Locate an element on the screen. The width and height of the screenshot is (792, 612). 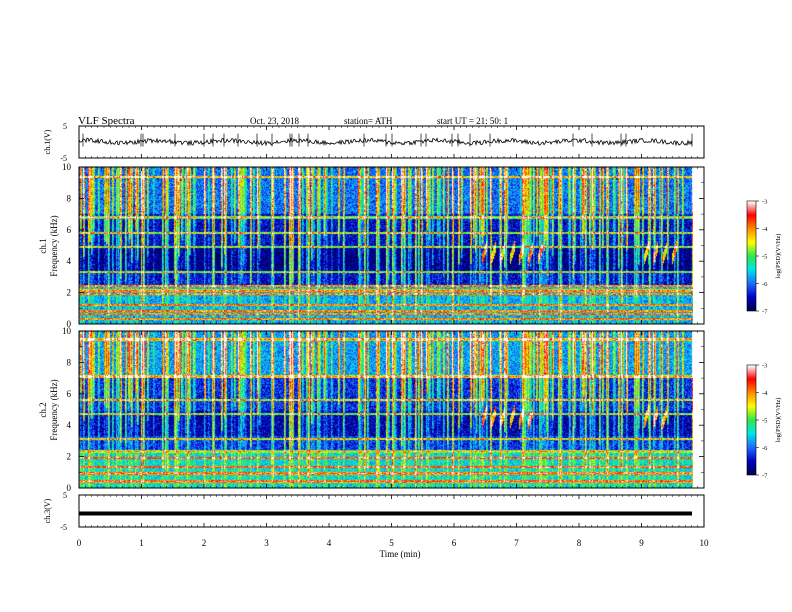
time-tick-label: 10 is located at coordinates (705, 543).